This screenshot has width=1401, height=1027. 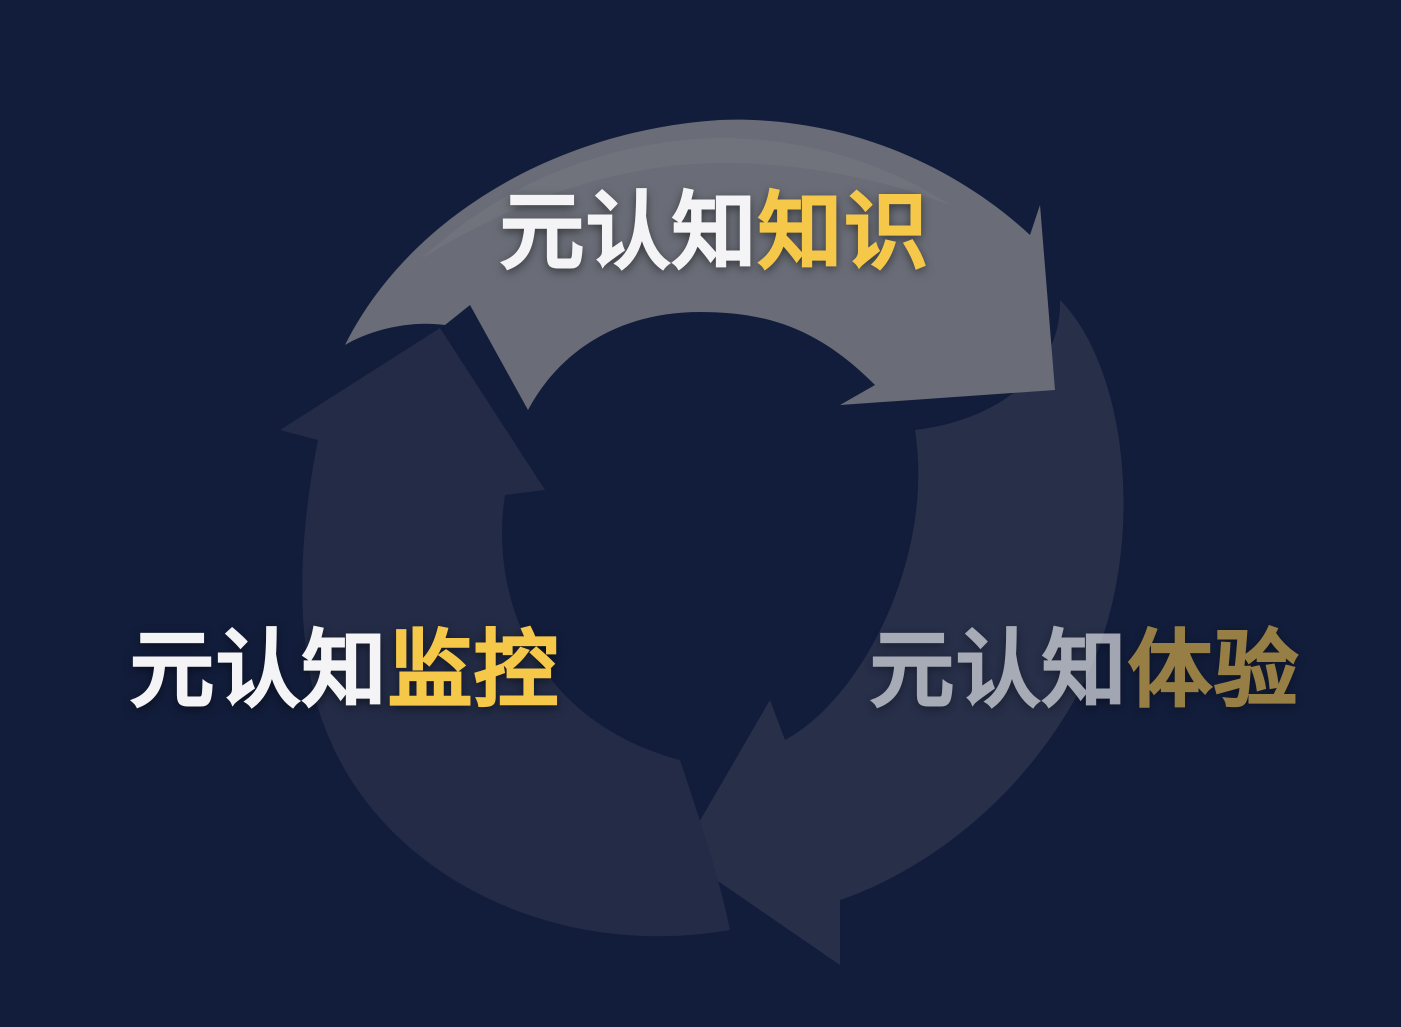 I want to click on metacognitive-monitoring-label: 元认知监控, so click(x=344, y=670).